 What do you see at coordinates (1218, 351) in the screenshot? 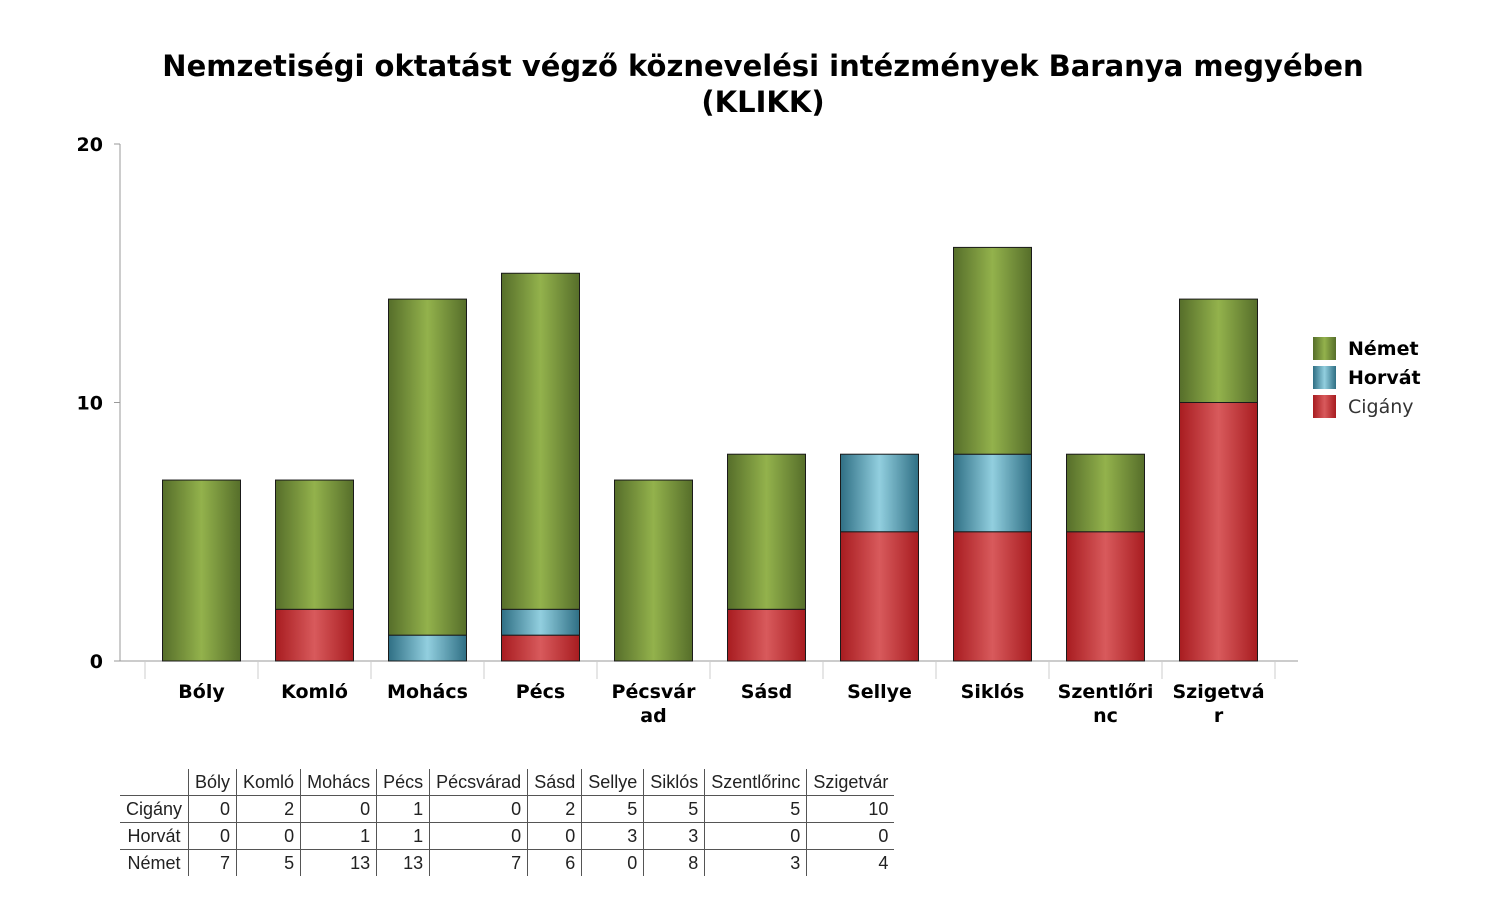
I see `bar-nemet-szigetvar` at bounding box center [1218, 351].